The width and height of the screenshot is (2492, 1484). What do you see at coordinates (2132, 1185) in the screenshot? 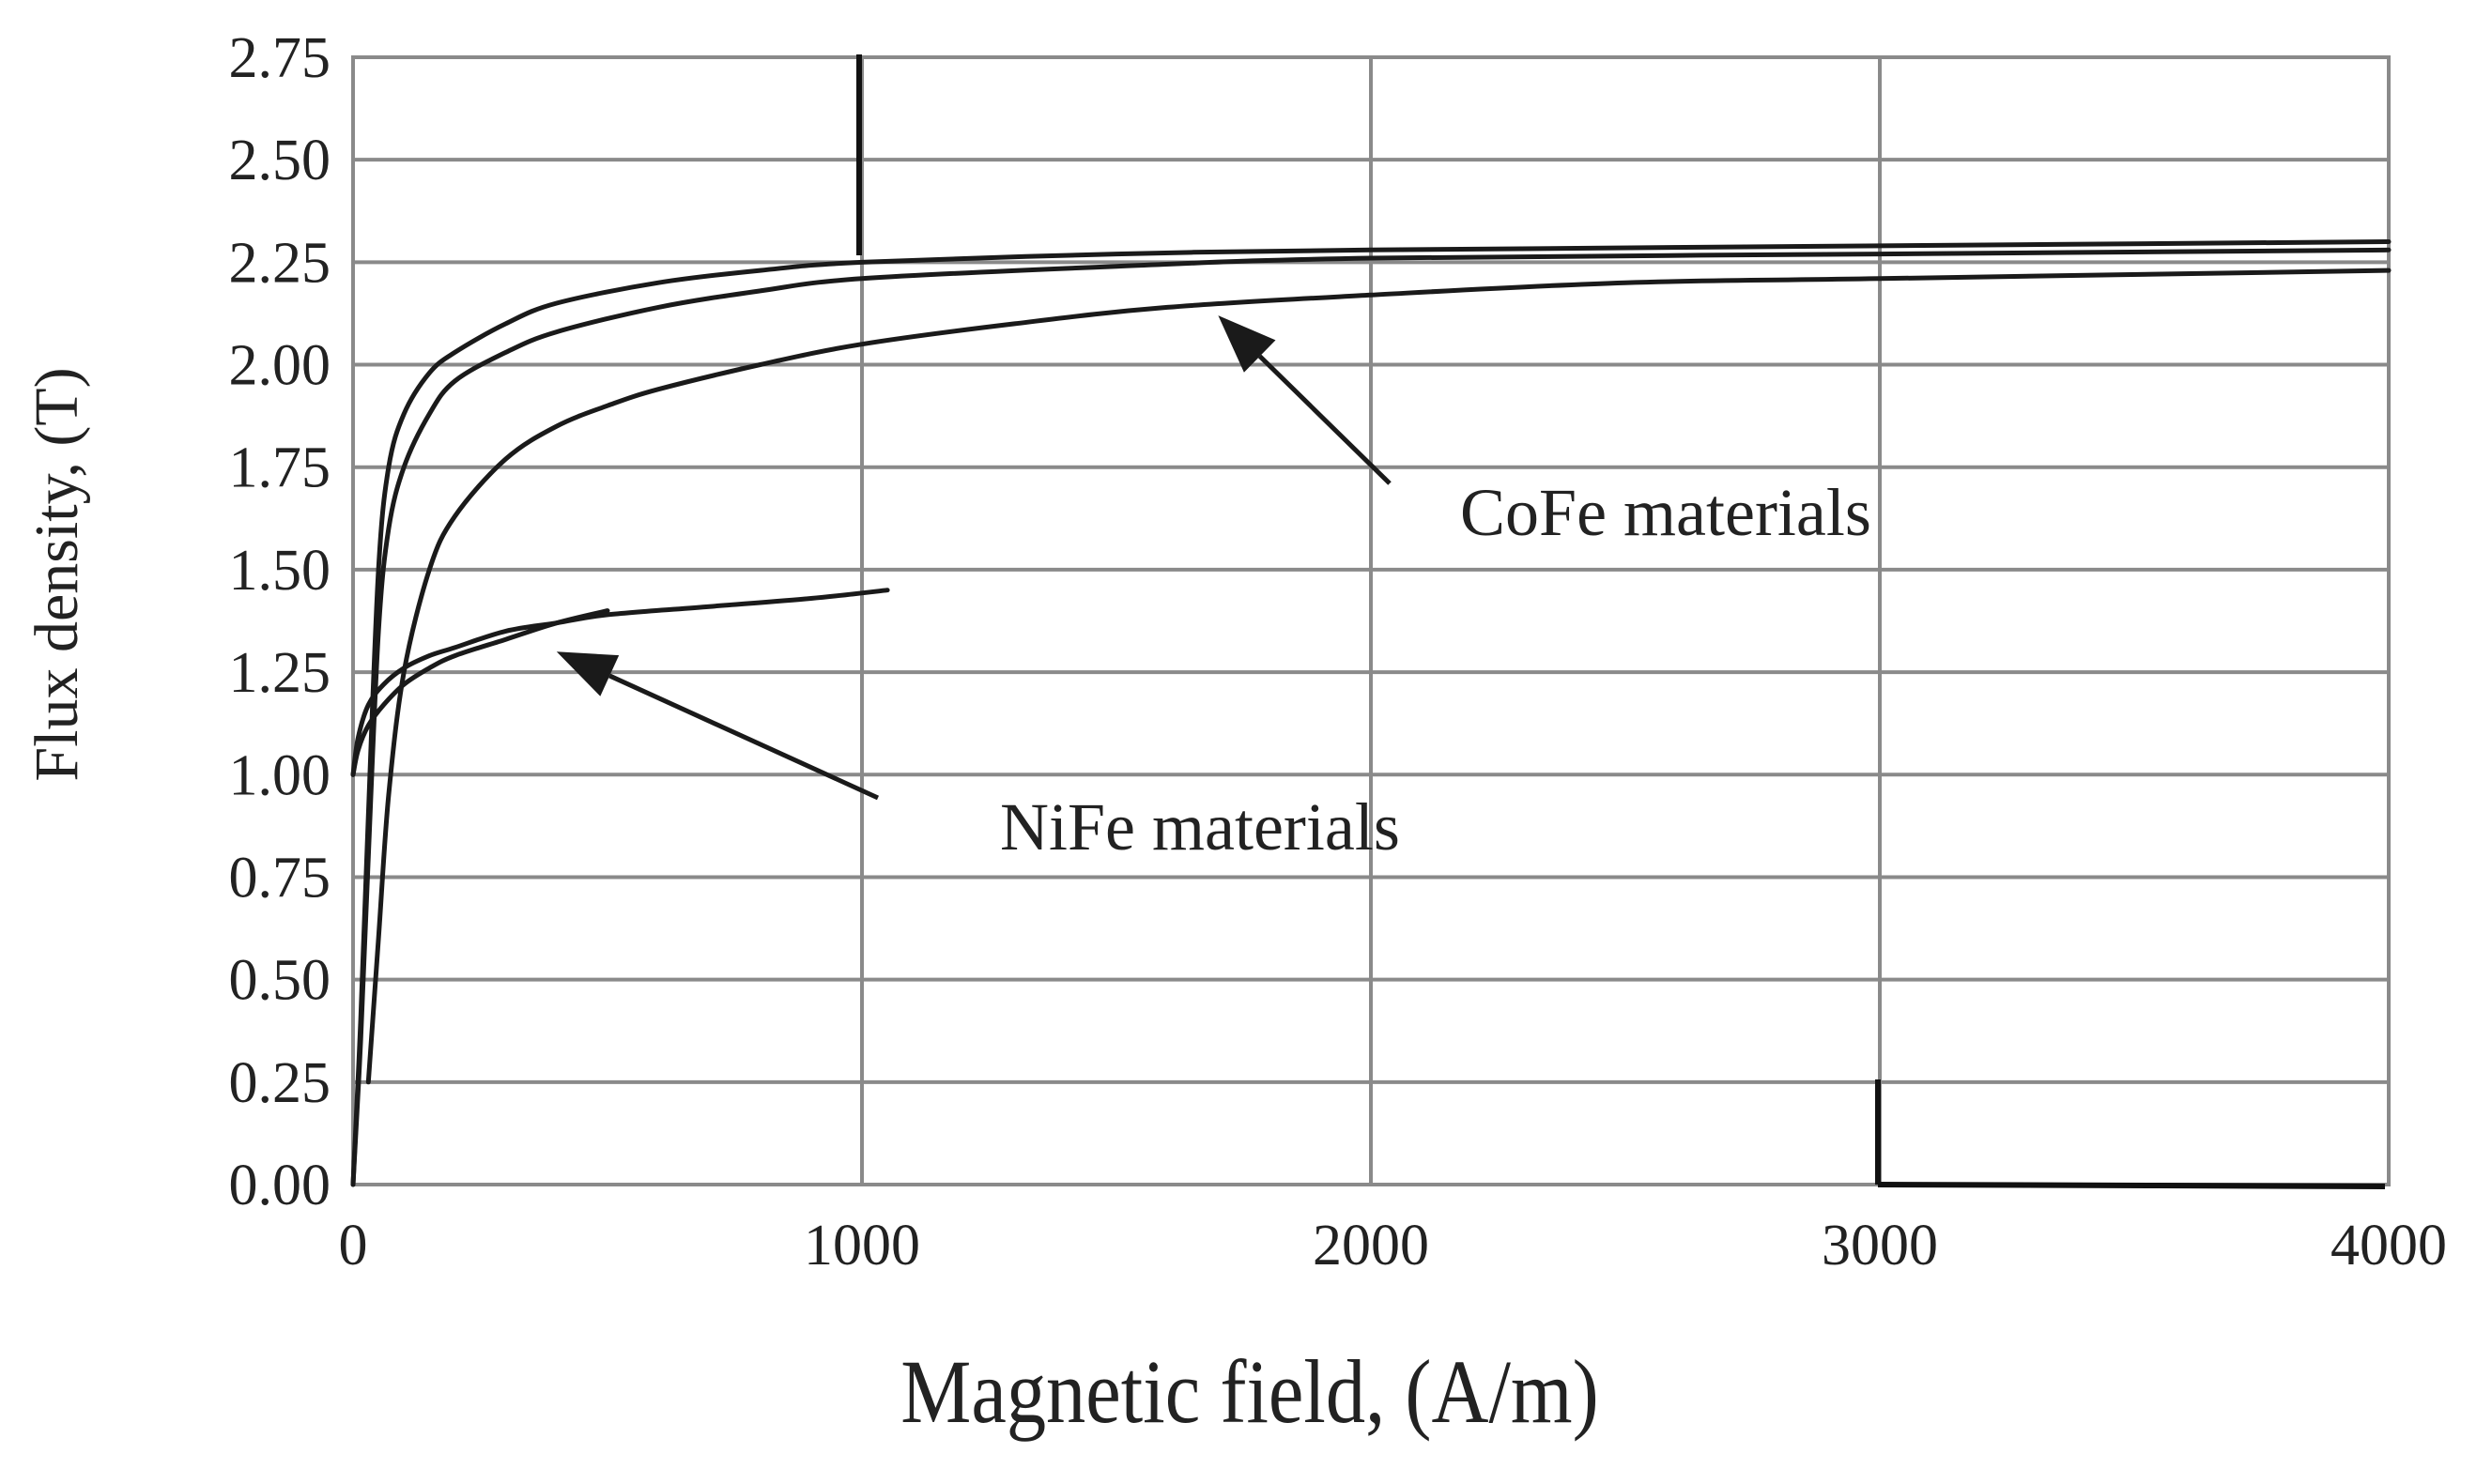
I see `scan-mark-baseline` at bounding box center [2132, 1185].